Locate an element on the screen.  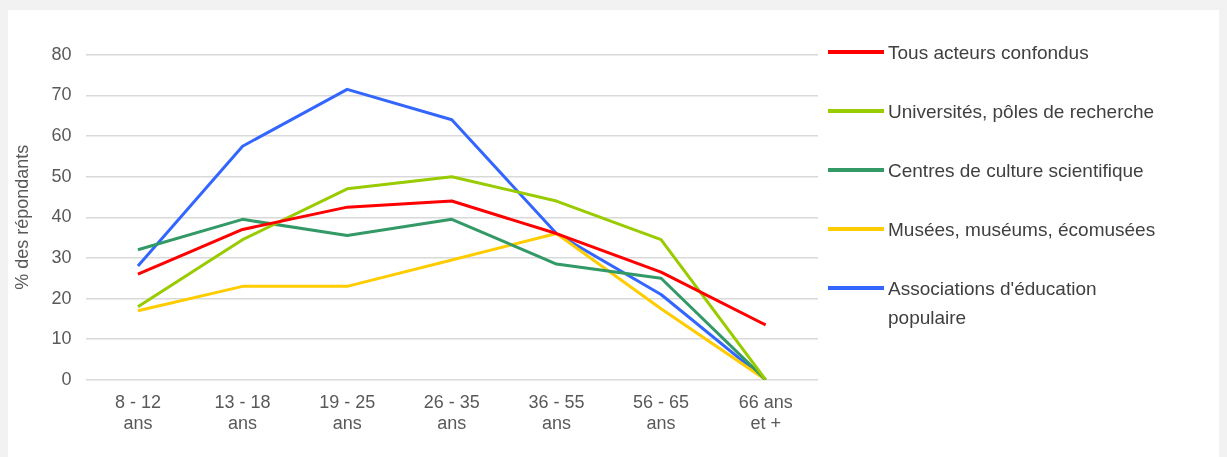
x-tick-label: 36 - 55 ans is located at coordinates (556, 412).